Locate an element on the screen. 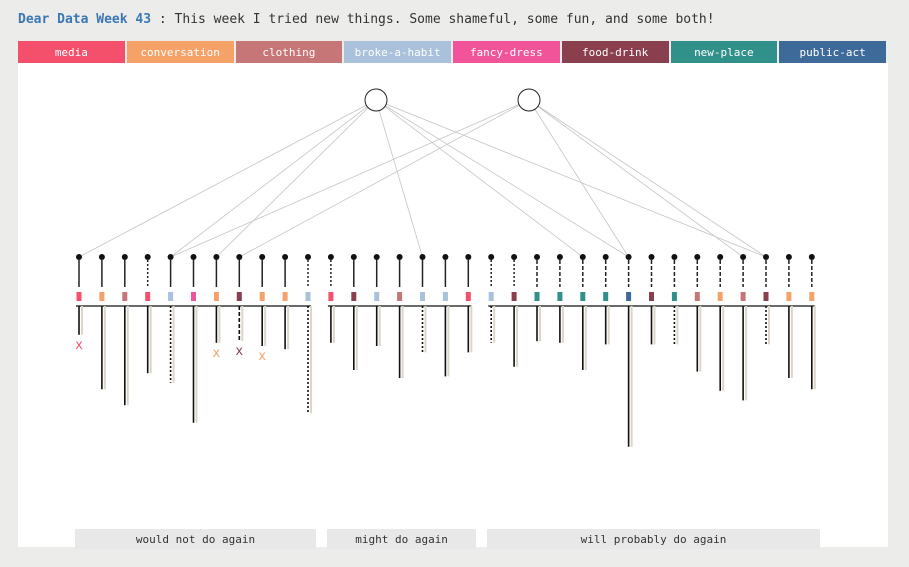 Image resolution: width=909 pixels, height=567 pixels. legend-public-act: public-act is located at coordinates (832, 52).